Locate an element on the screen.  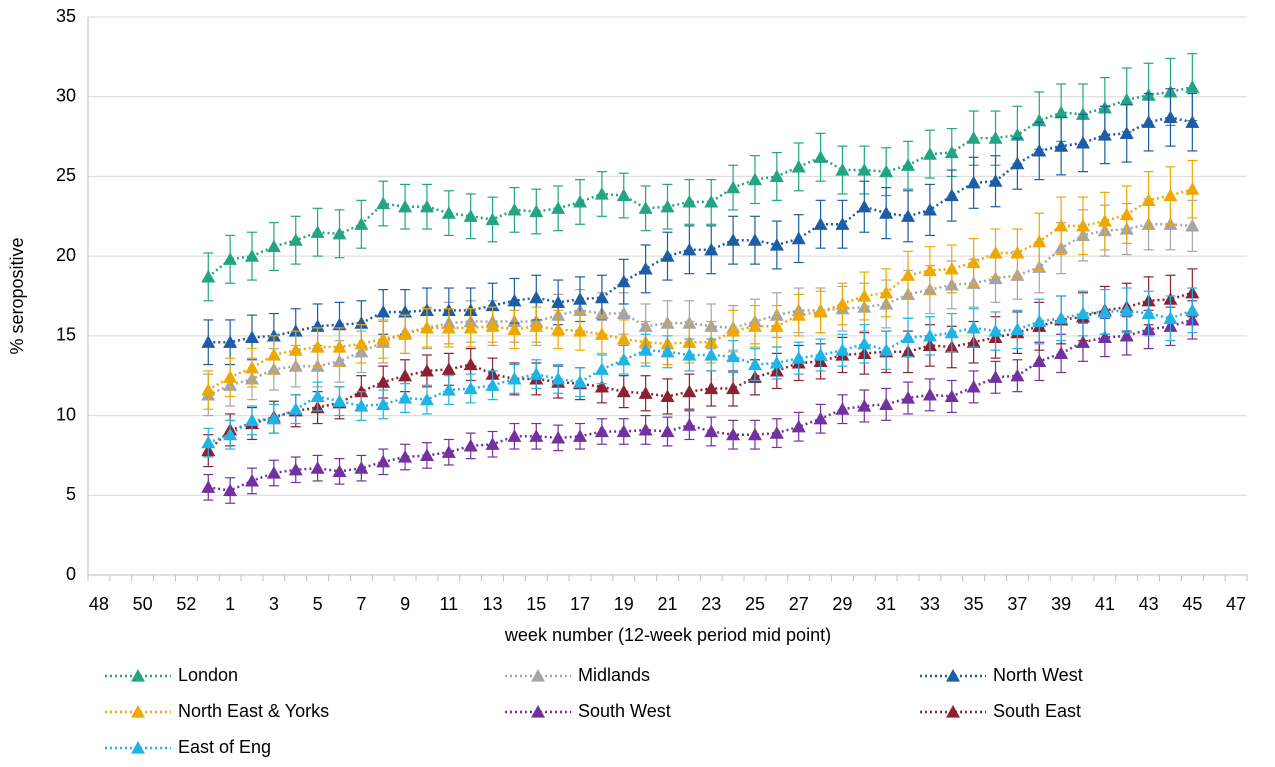
legend-label: East of Eng is located at coordinates (224, 747).